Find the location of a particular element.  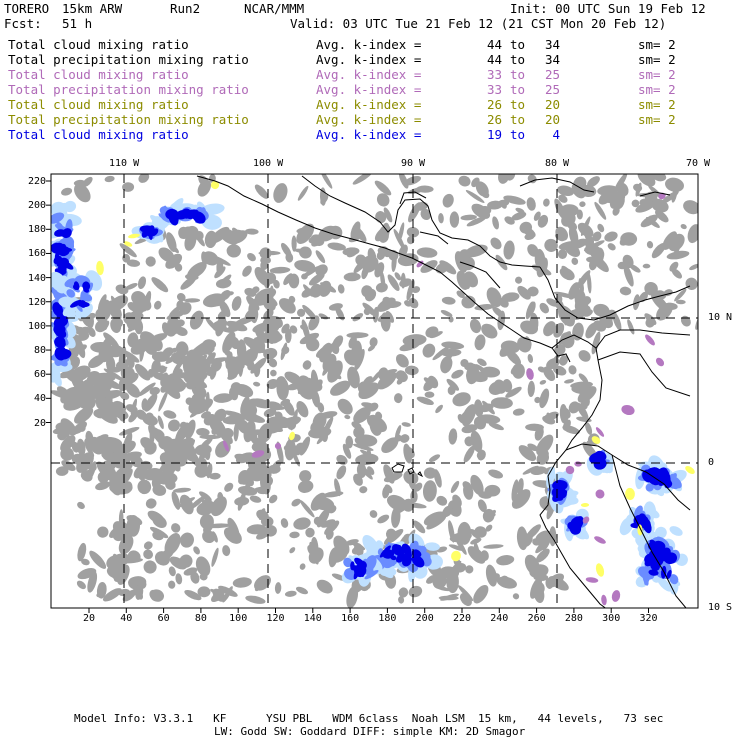

legend-sm: sm= 2 is located at coordinates (657, 74).